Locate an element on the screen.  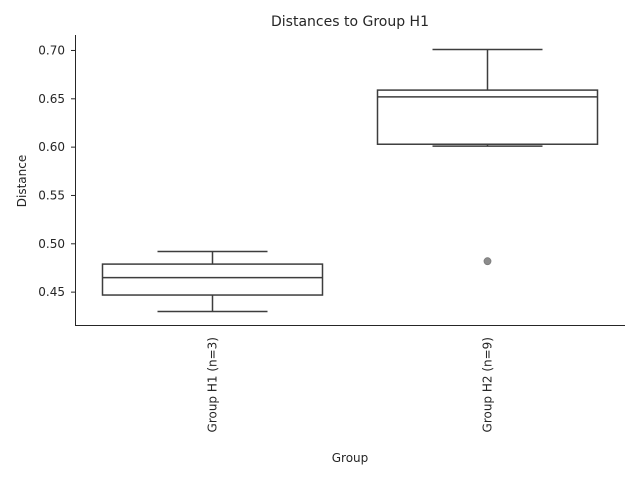
y-tick-label: 0.65 is located at coordinates (51, 99).